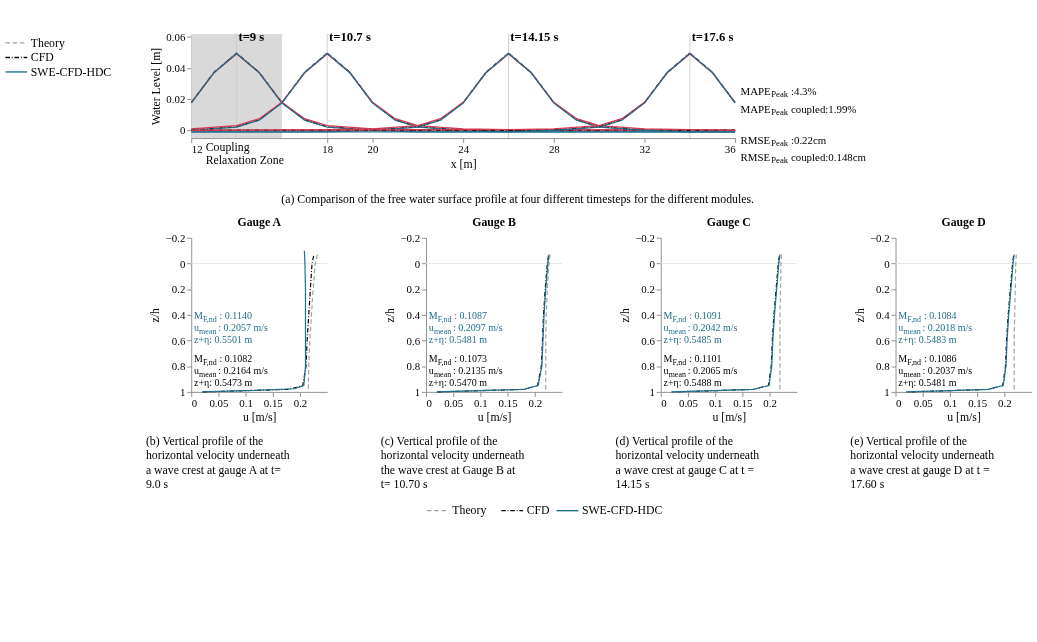 The width and height of the screenshot is (1037, 642). What do you see at coordinates (494, 223) in the screenshot?
I see `chart-title: Gauge B` at bounding box center [494, 223].